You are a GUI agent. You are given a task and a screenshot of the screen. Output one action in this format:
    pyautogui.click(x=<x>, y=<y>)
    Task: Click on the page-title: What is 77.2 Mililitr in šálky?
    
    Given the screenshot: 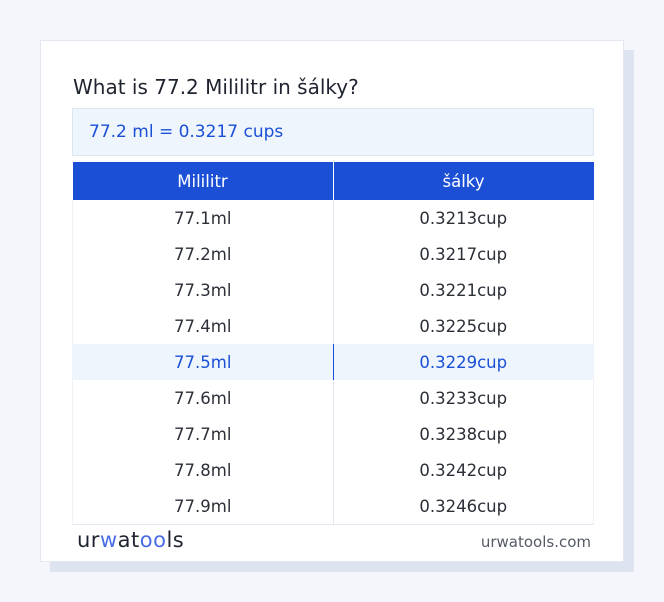 What is the action you would take?
    pyautogui.click(x=216, y=87)
    